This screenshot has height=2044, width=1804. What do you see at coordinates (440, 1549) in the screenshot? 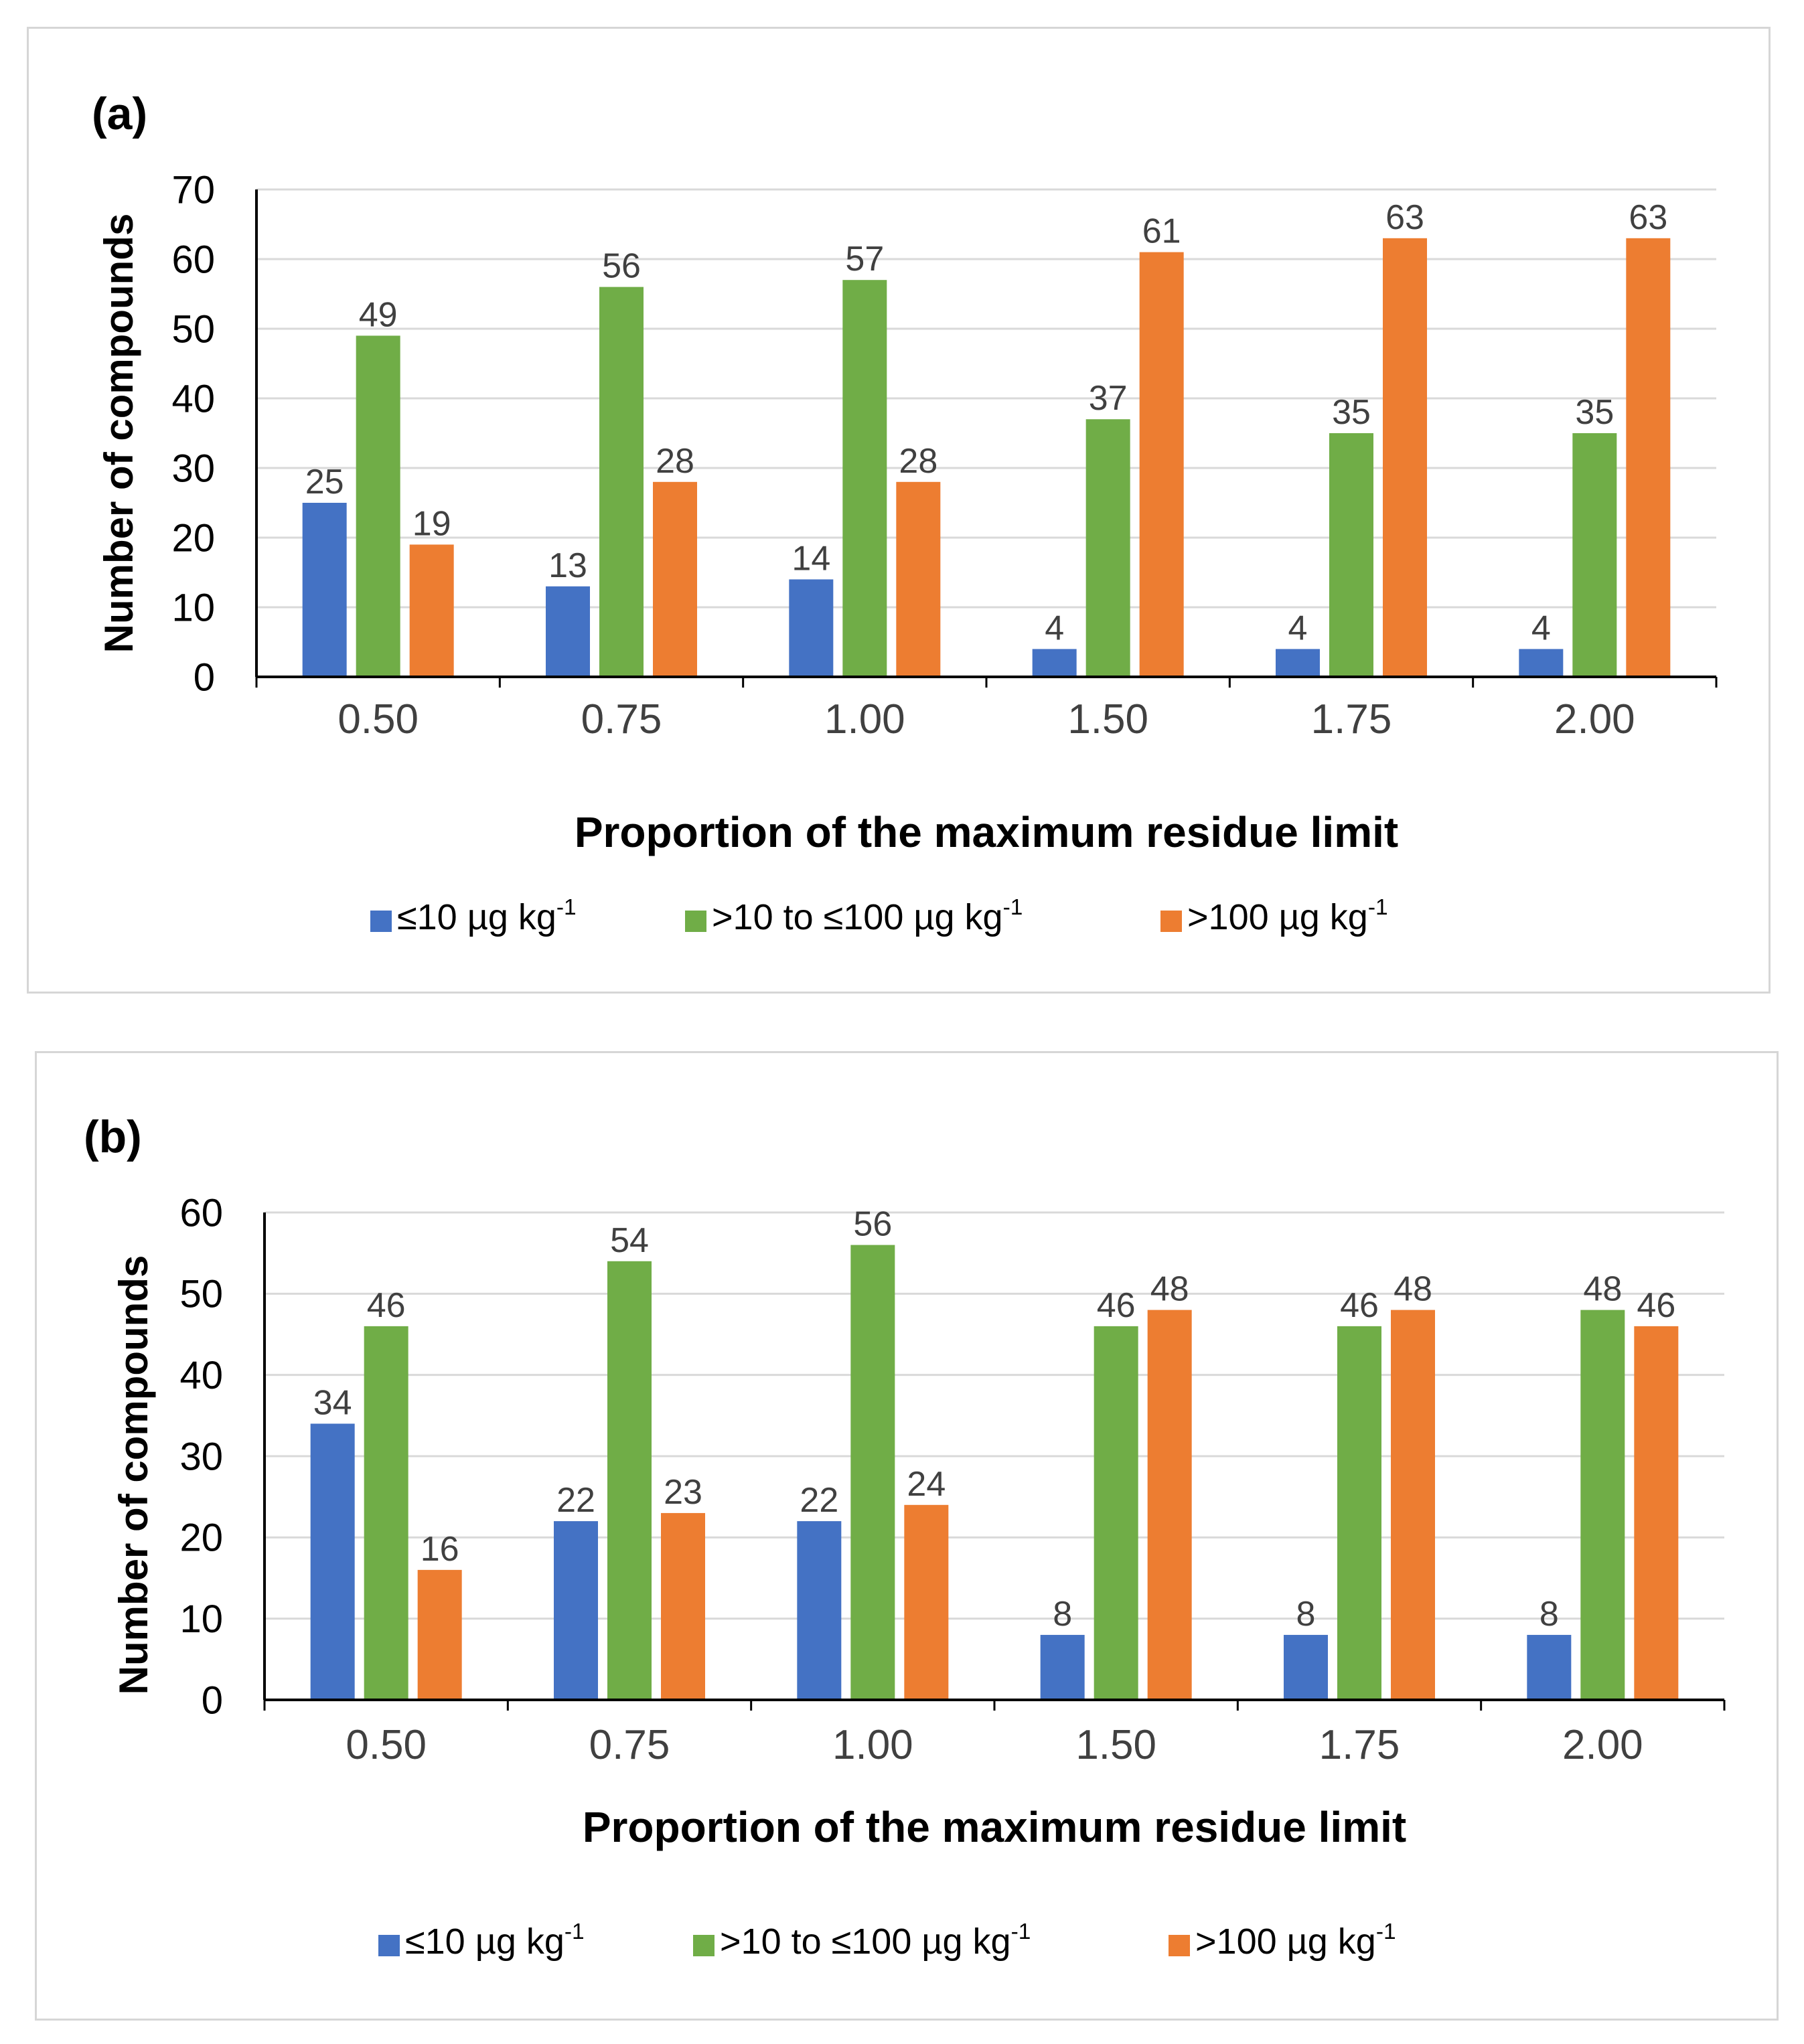
I see `data-label: 16` at bounding box center [440, 1549].